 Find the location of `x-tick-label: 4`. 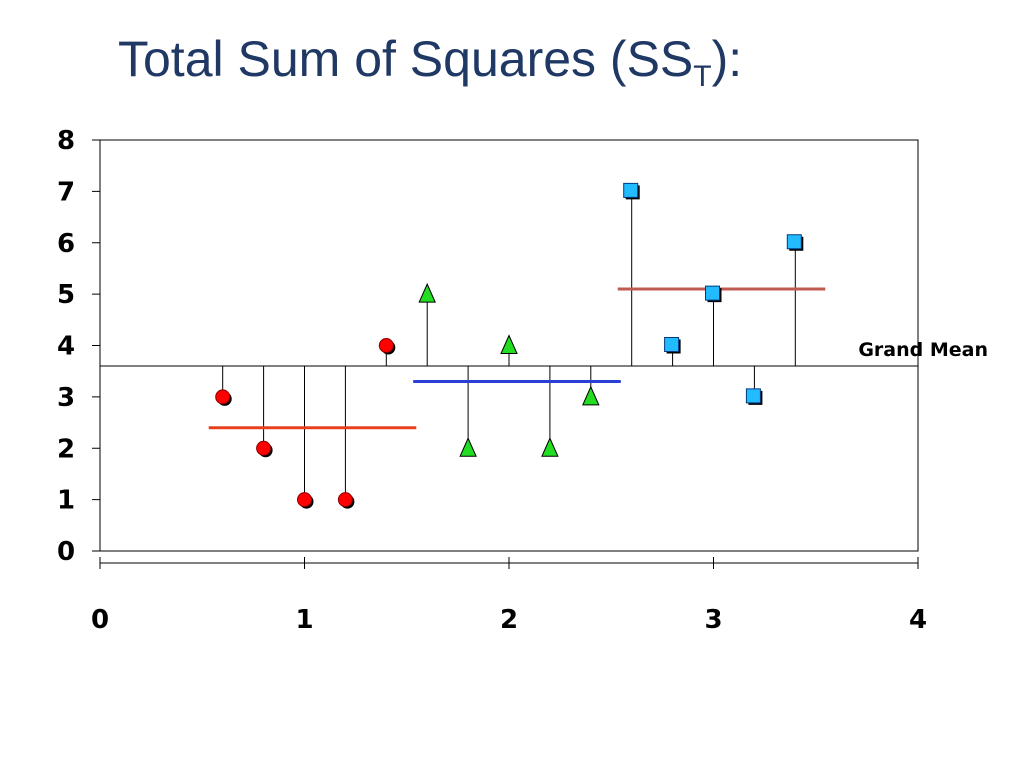

x-tick-label: 4 is located at coordinates (918, 620).